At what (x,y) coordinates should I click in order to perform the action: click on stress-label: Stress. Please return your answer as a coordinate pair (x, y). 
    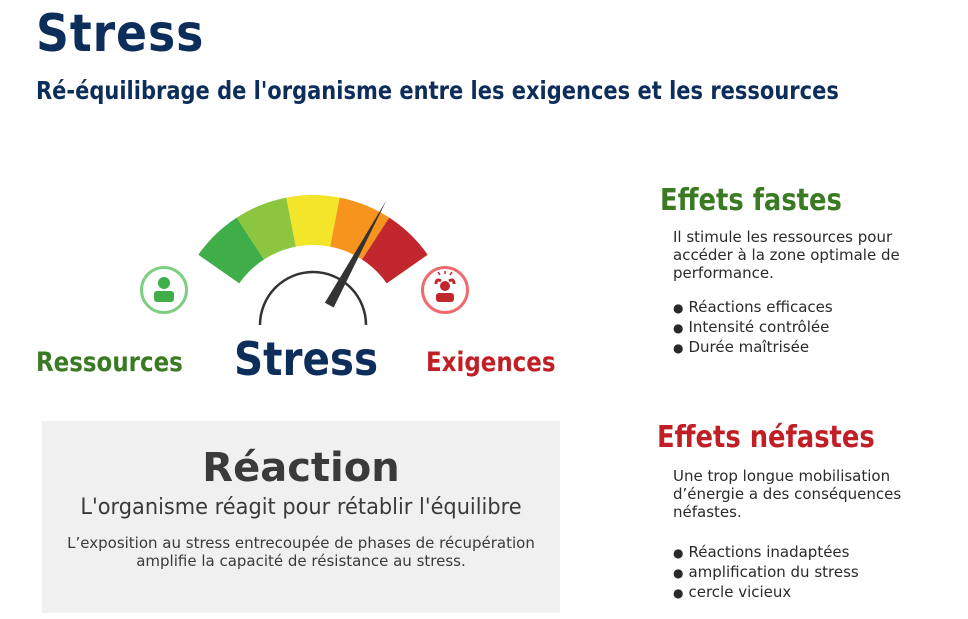
    Looking at the image, I should click on (306, 359).